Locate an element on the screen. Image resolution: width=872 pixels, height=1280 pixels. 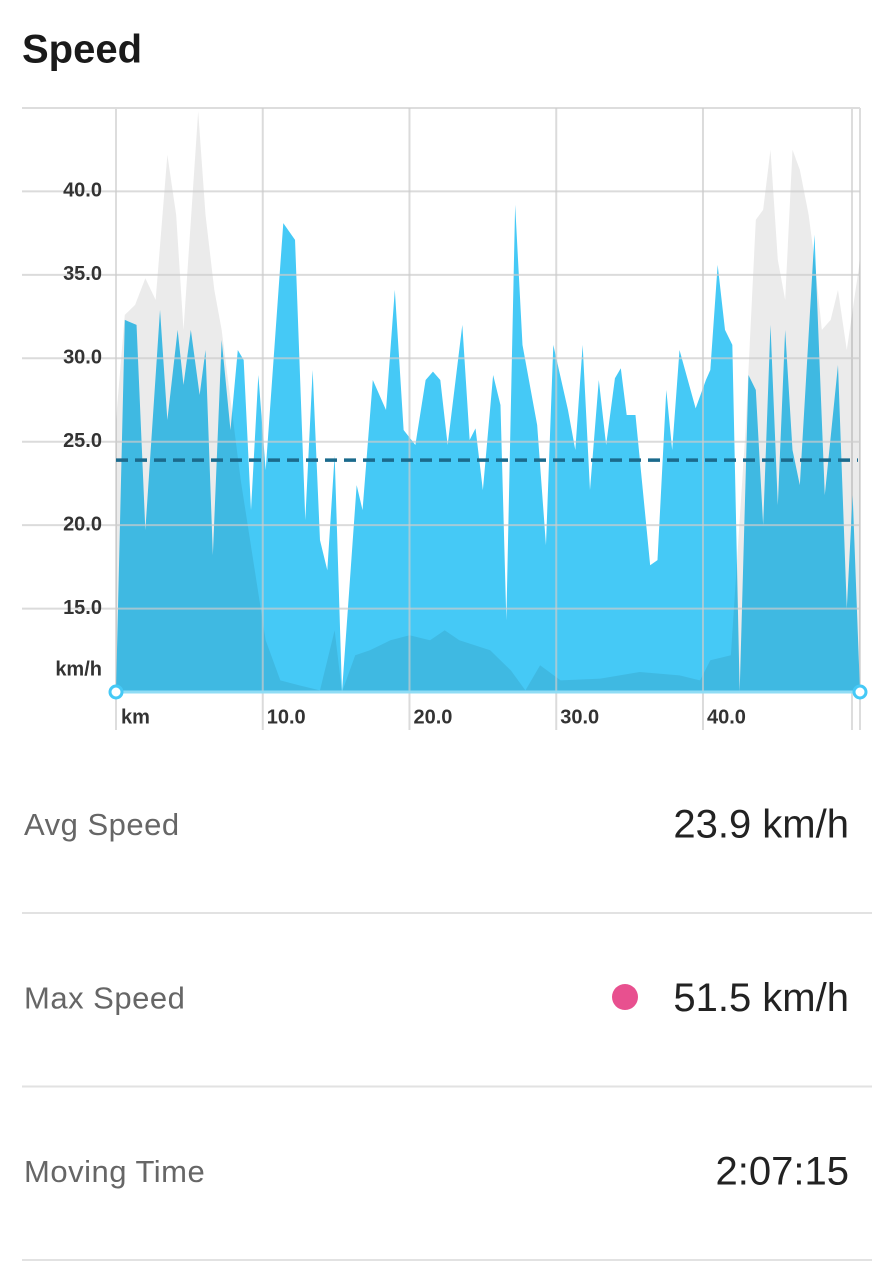
y-tick-label: 20.0 is located at coordinates (82, 524).